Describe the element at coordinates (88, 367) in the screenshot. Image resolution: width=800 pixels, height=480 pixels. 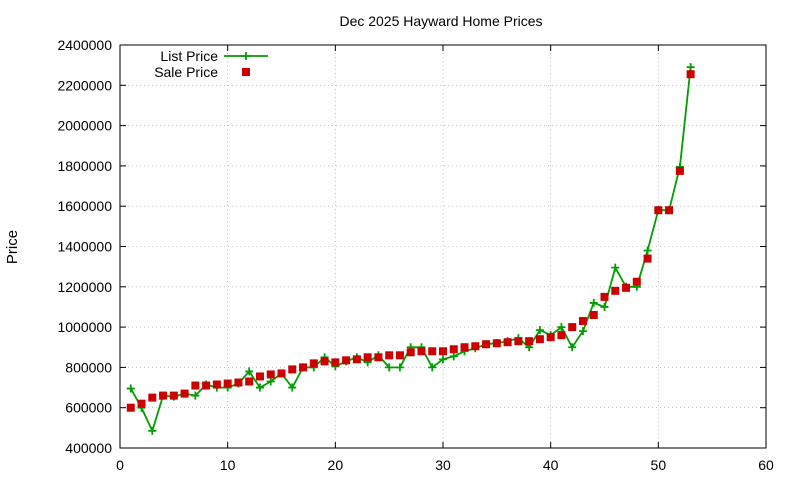
I see `y-tick-label: 800000` at that location.